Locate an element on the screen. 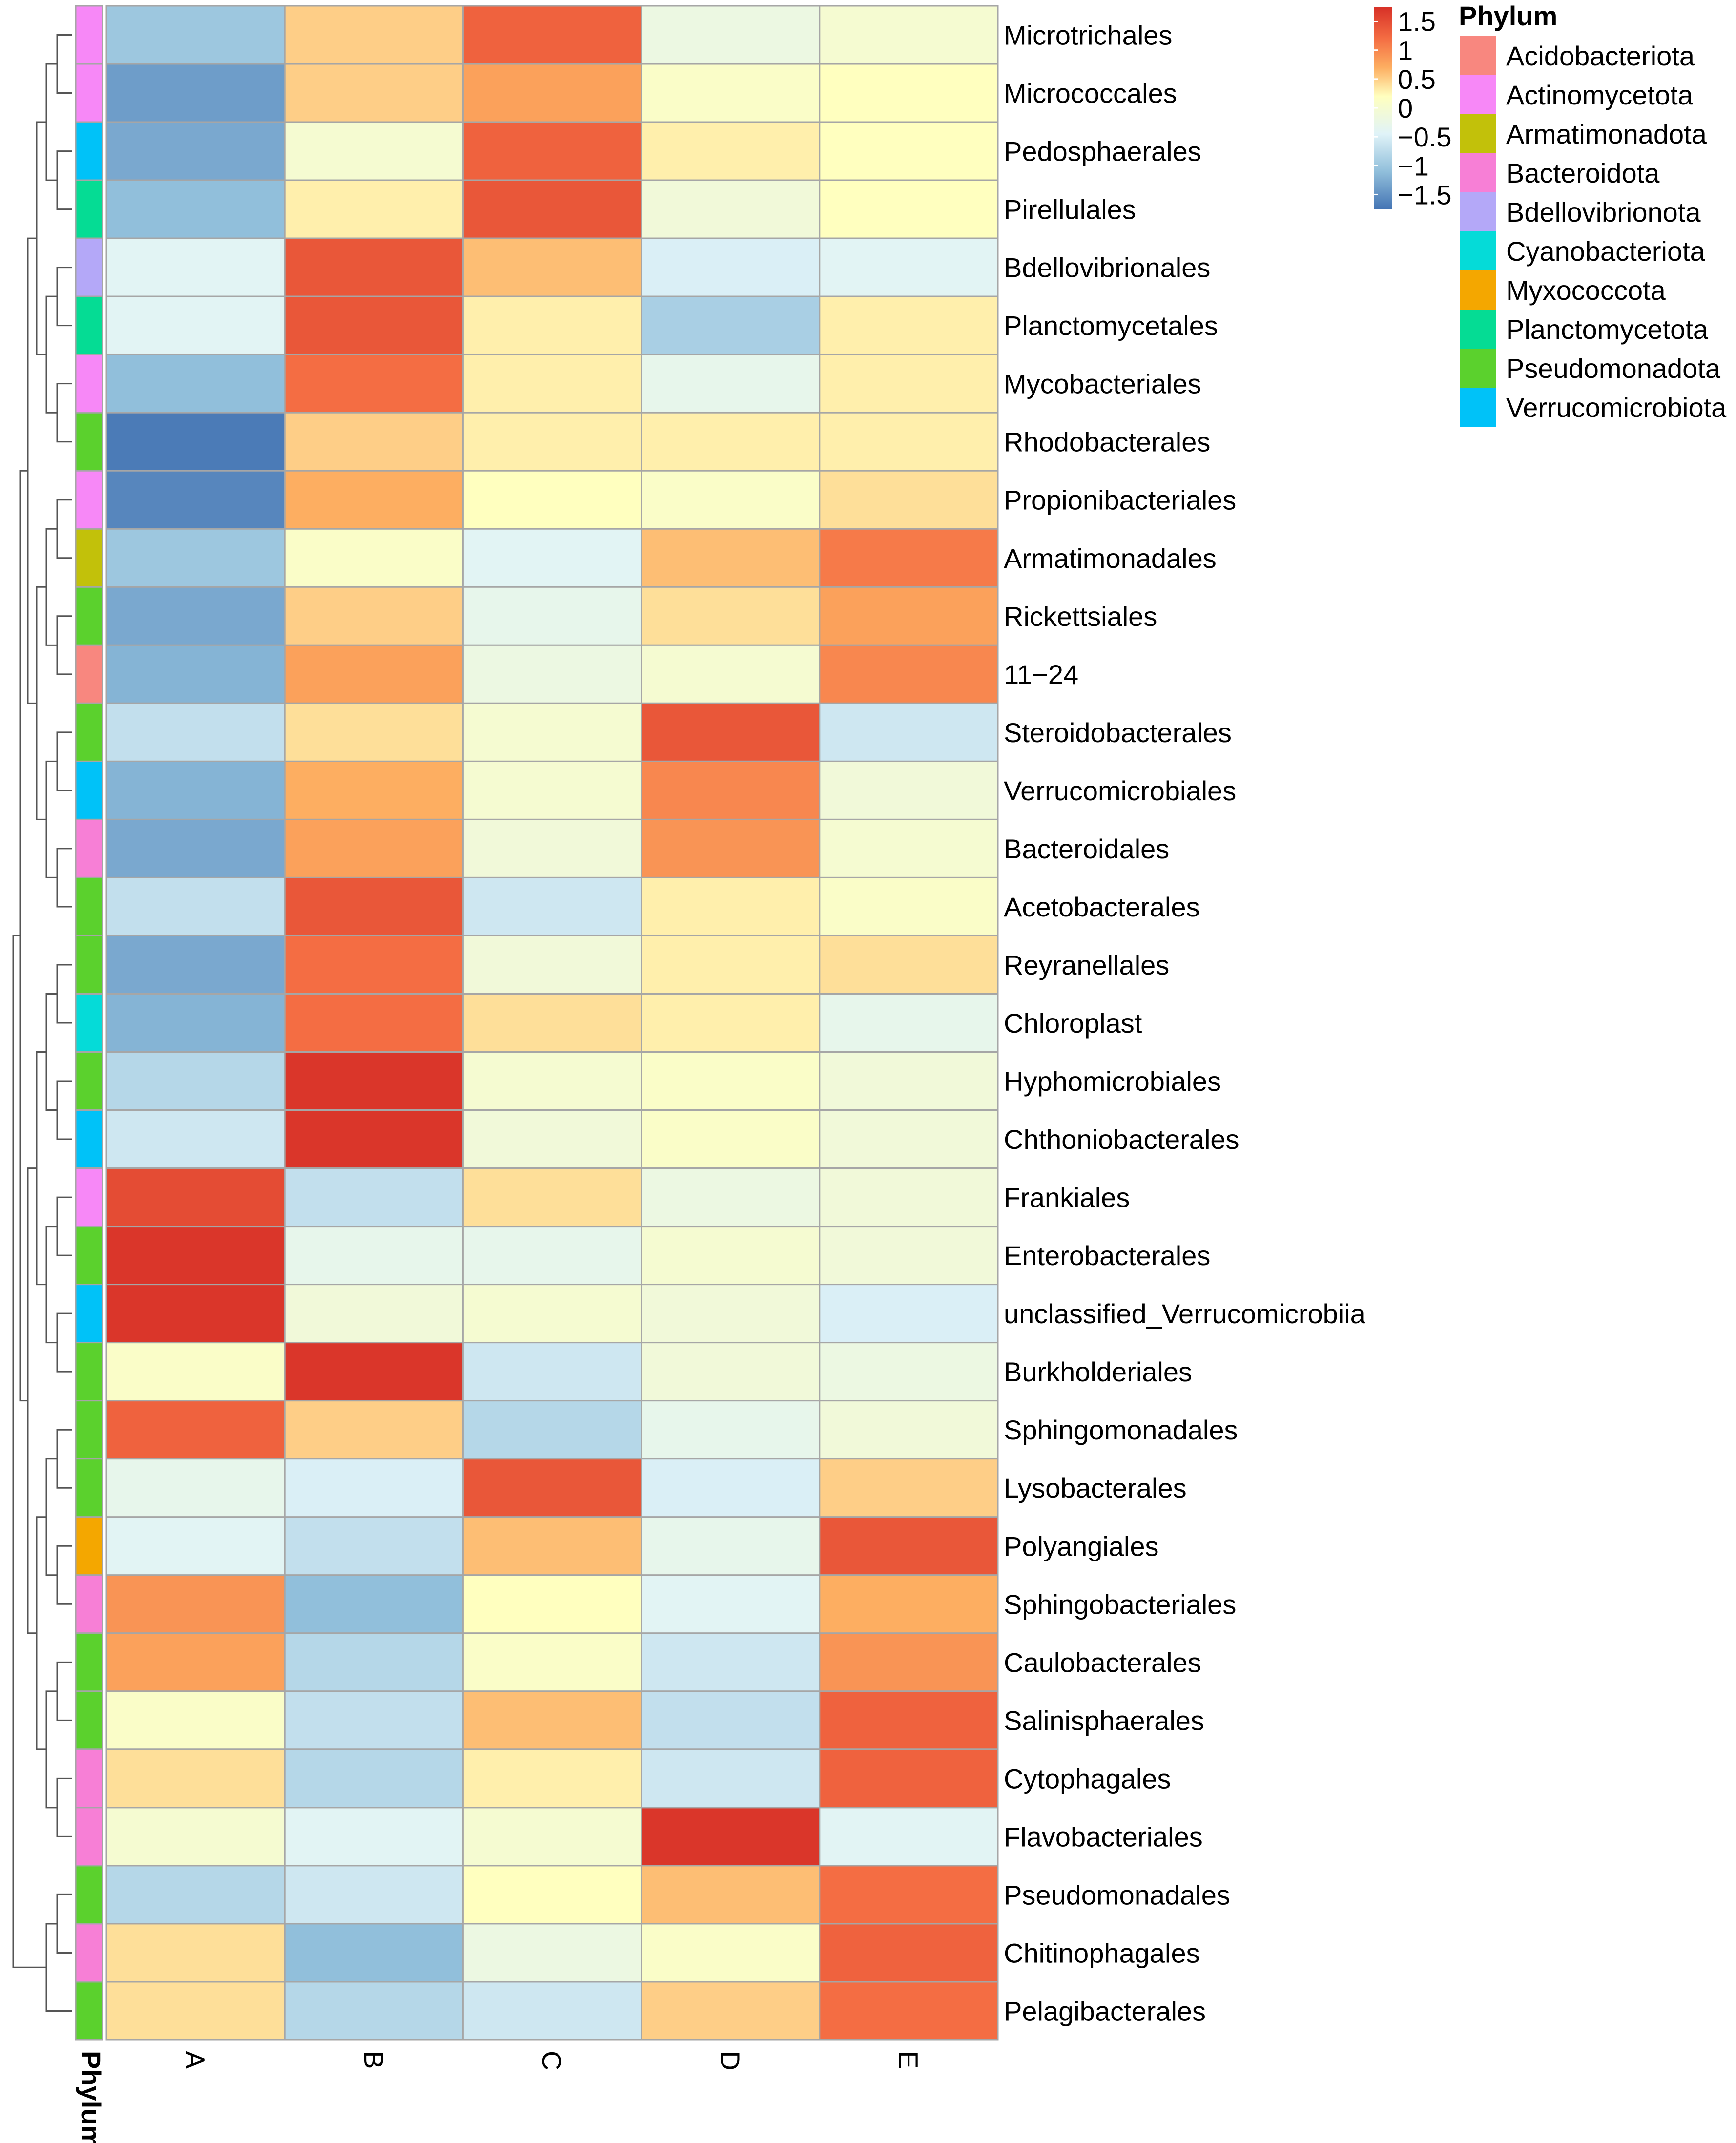  row-label-polyangiales: Polyangiales is located at coordinates (1081, 1546).